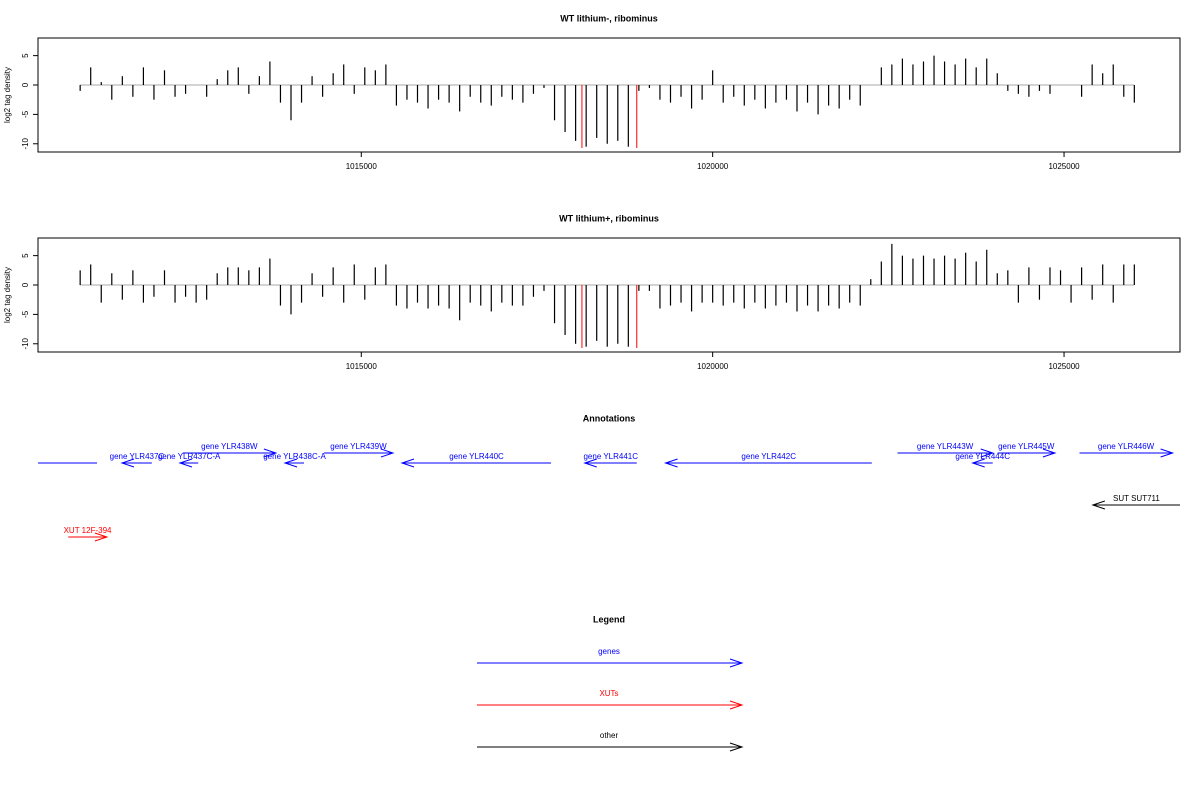 Image resolution: width=1200 pixels, height=800 pixels. What do you see at coordinates (294, 456) in the screenshot?
I see `feature-label: gene YLR438C-A` at bounding box center [294, 456].